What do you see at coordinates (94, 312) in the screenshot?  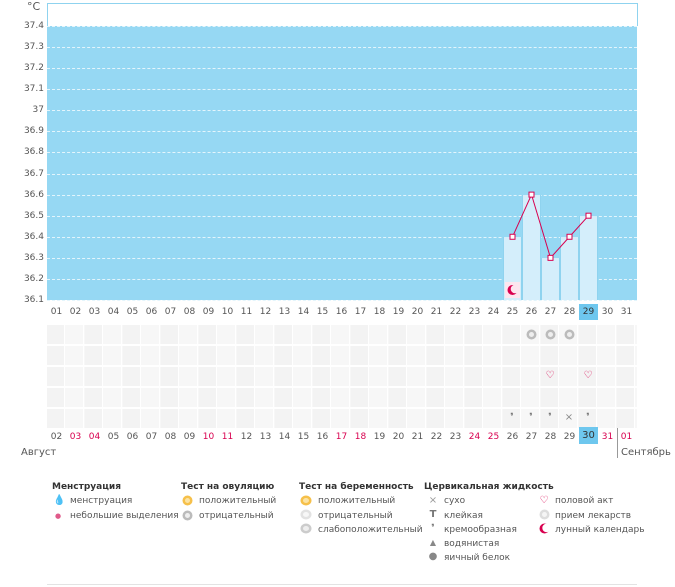 I see `day-cell-top: 03` at bounding box center [94, 312].